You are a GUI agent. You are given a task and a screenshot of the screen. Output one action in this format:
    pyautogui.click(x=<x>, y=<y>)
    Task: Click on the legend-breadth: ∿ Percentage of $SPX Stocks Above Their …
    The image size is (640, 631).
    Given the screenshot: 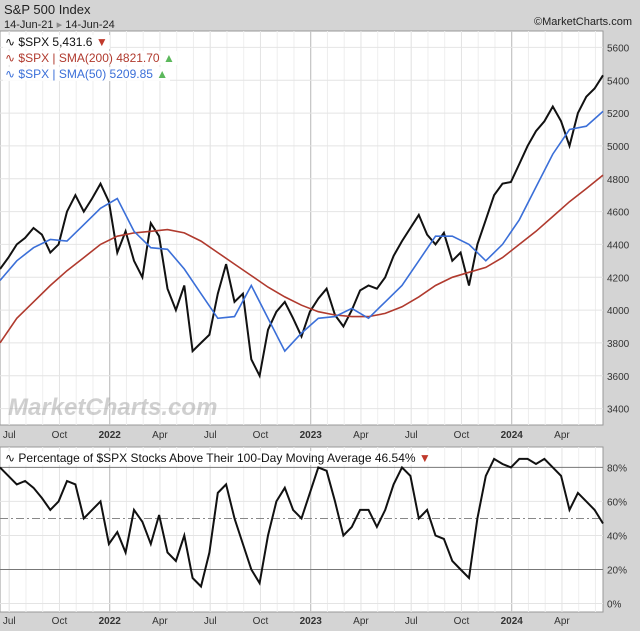 What is the action you would take?
    pyautogui.click(x=218, y=458)
    